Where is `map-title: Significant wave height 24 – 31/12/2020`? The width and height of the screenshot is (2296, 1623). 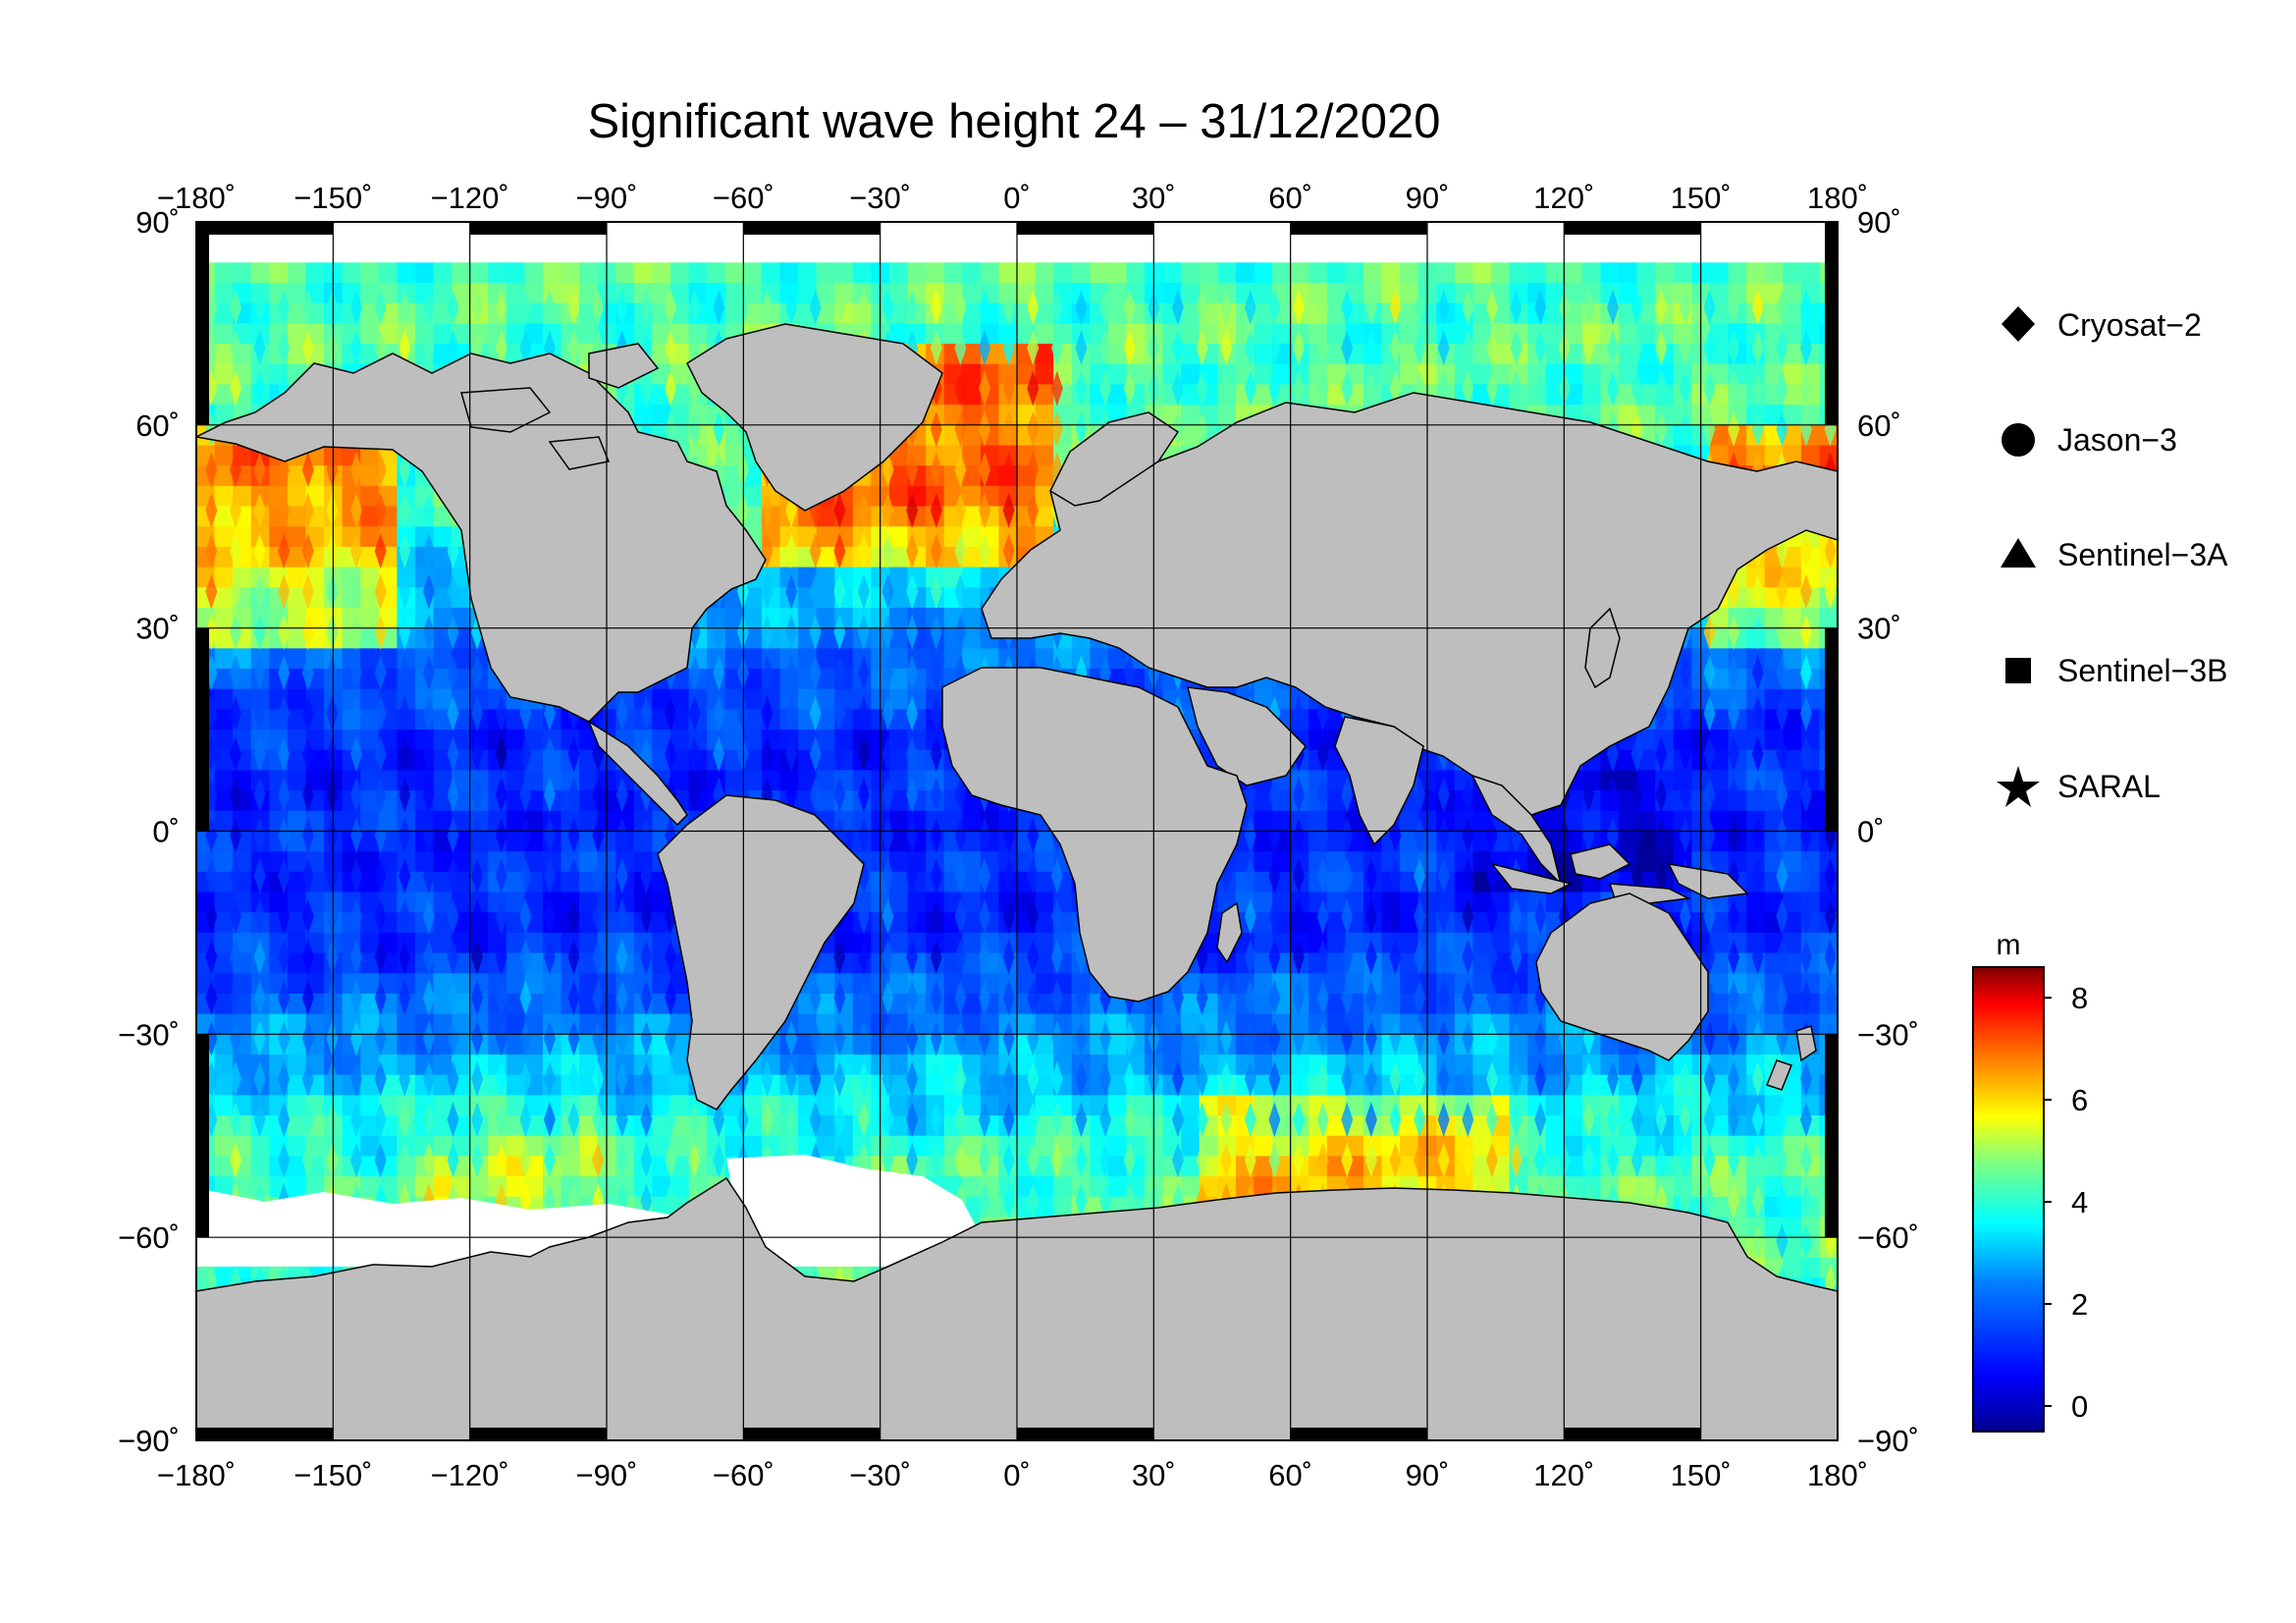
map-title: Significant wave height 24 – 31/12/2020 is located at coordinates (1013, 121).